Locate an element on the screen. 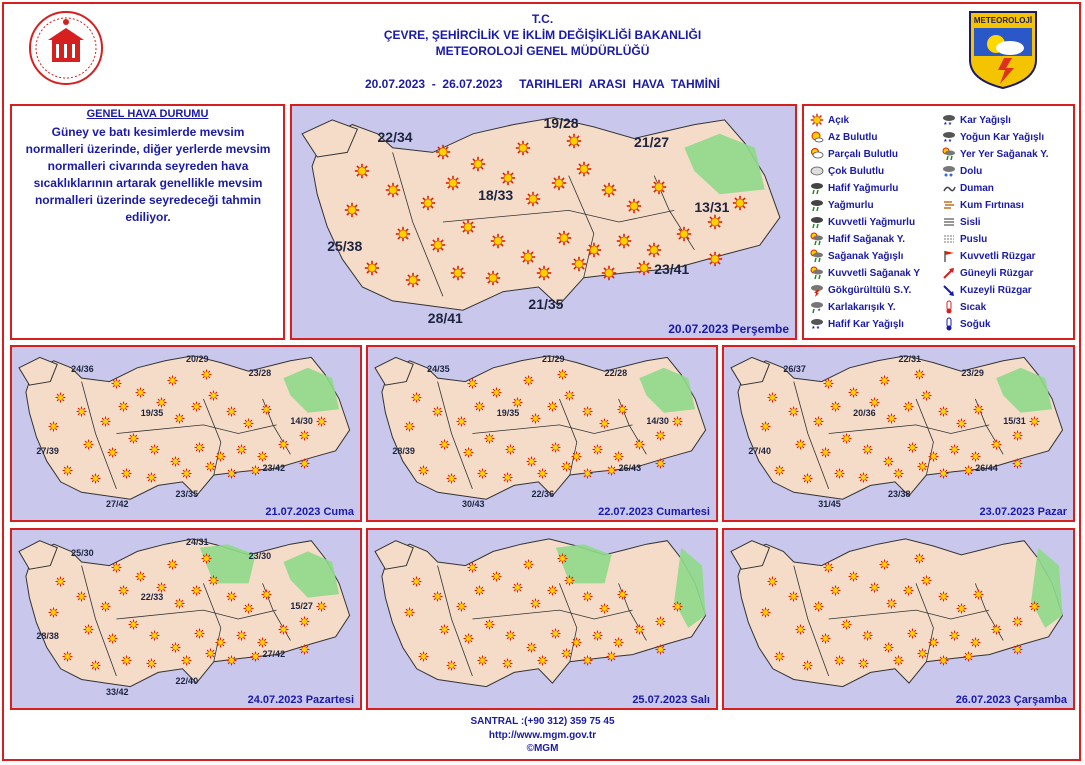 Image resolution: width=1085 pixels, height=765 pixels. partly-cloudy-icon is located at coordinates (819, 154).